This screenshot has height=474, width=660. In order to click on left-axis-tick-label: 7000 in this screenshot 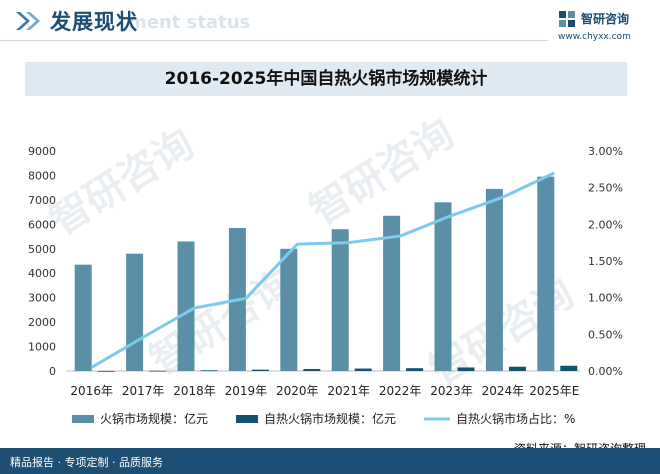, I will do `click(42, 200)`.